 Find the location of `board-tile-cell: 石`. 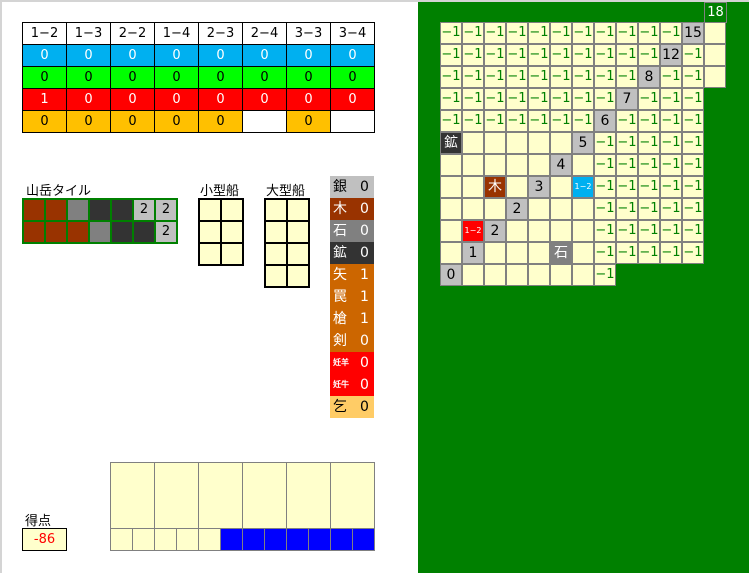

board-tile-cell: 石 is located at coordinates (561, 253).